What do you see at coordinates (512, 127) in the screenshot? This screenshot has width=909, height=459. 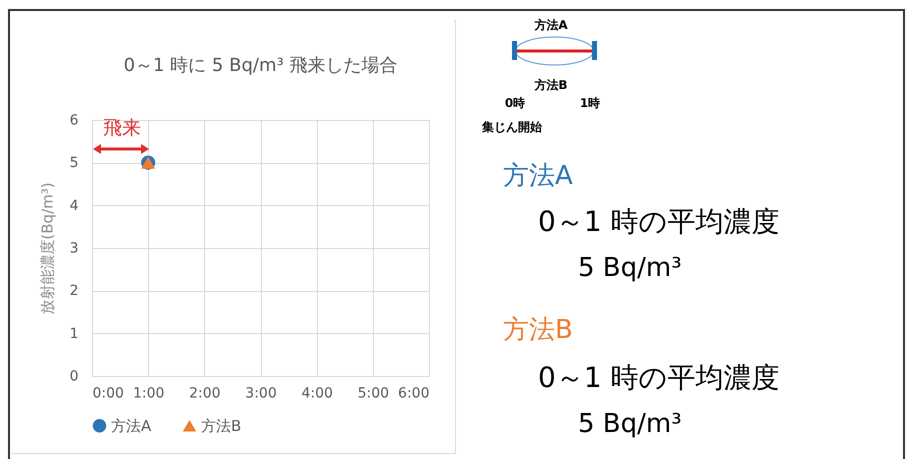 I see `text: 集じん開始` at bounding box center [512, 127].